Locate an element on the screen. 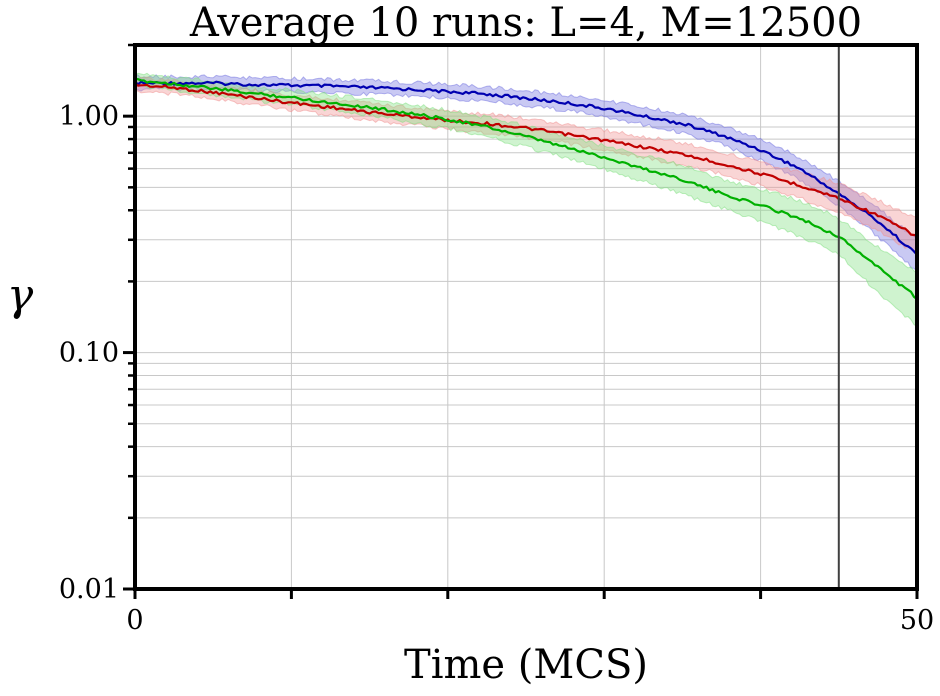 Image resolution: width=940 pixels, height=696 pixels. y-tick-label: 0.10 is located at coordinates (89, 353).